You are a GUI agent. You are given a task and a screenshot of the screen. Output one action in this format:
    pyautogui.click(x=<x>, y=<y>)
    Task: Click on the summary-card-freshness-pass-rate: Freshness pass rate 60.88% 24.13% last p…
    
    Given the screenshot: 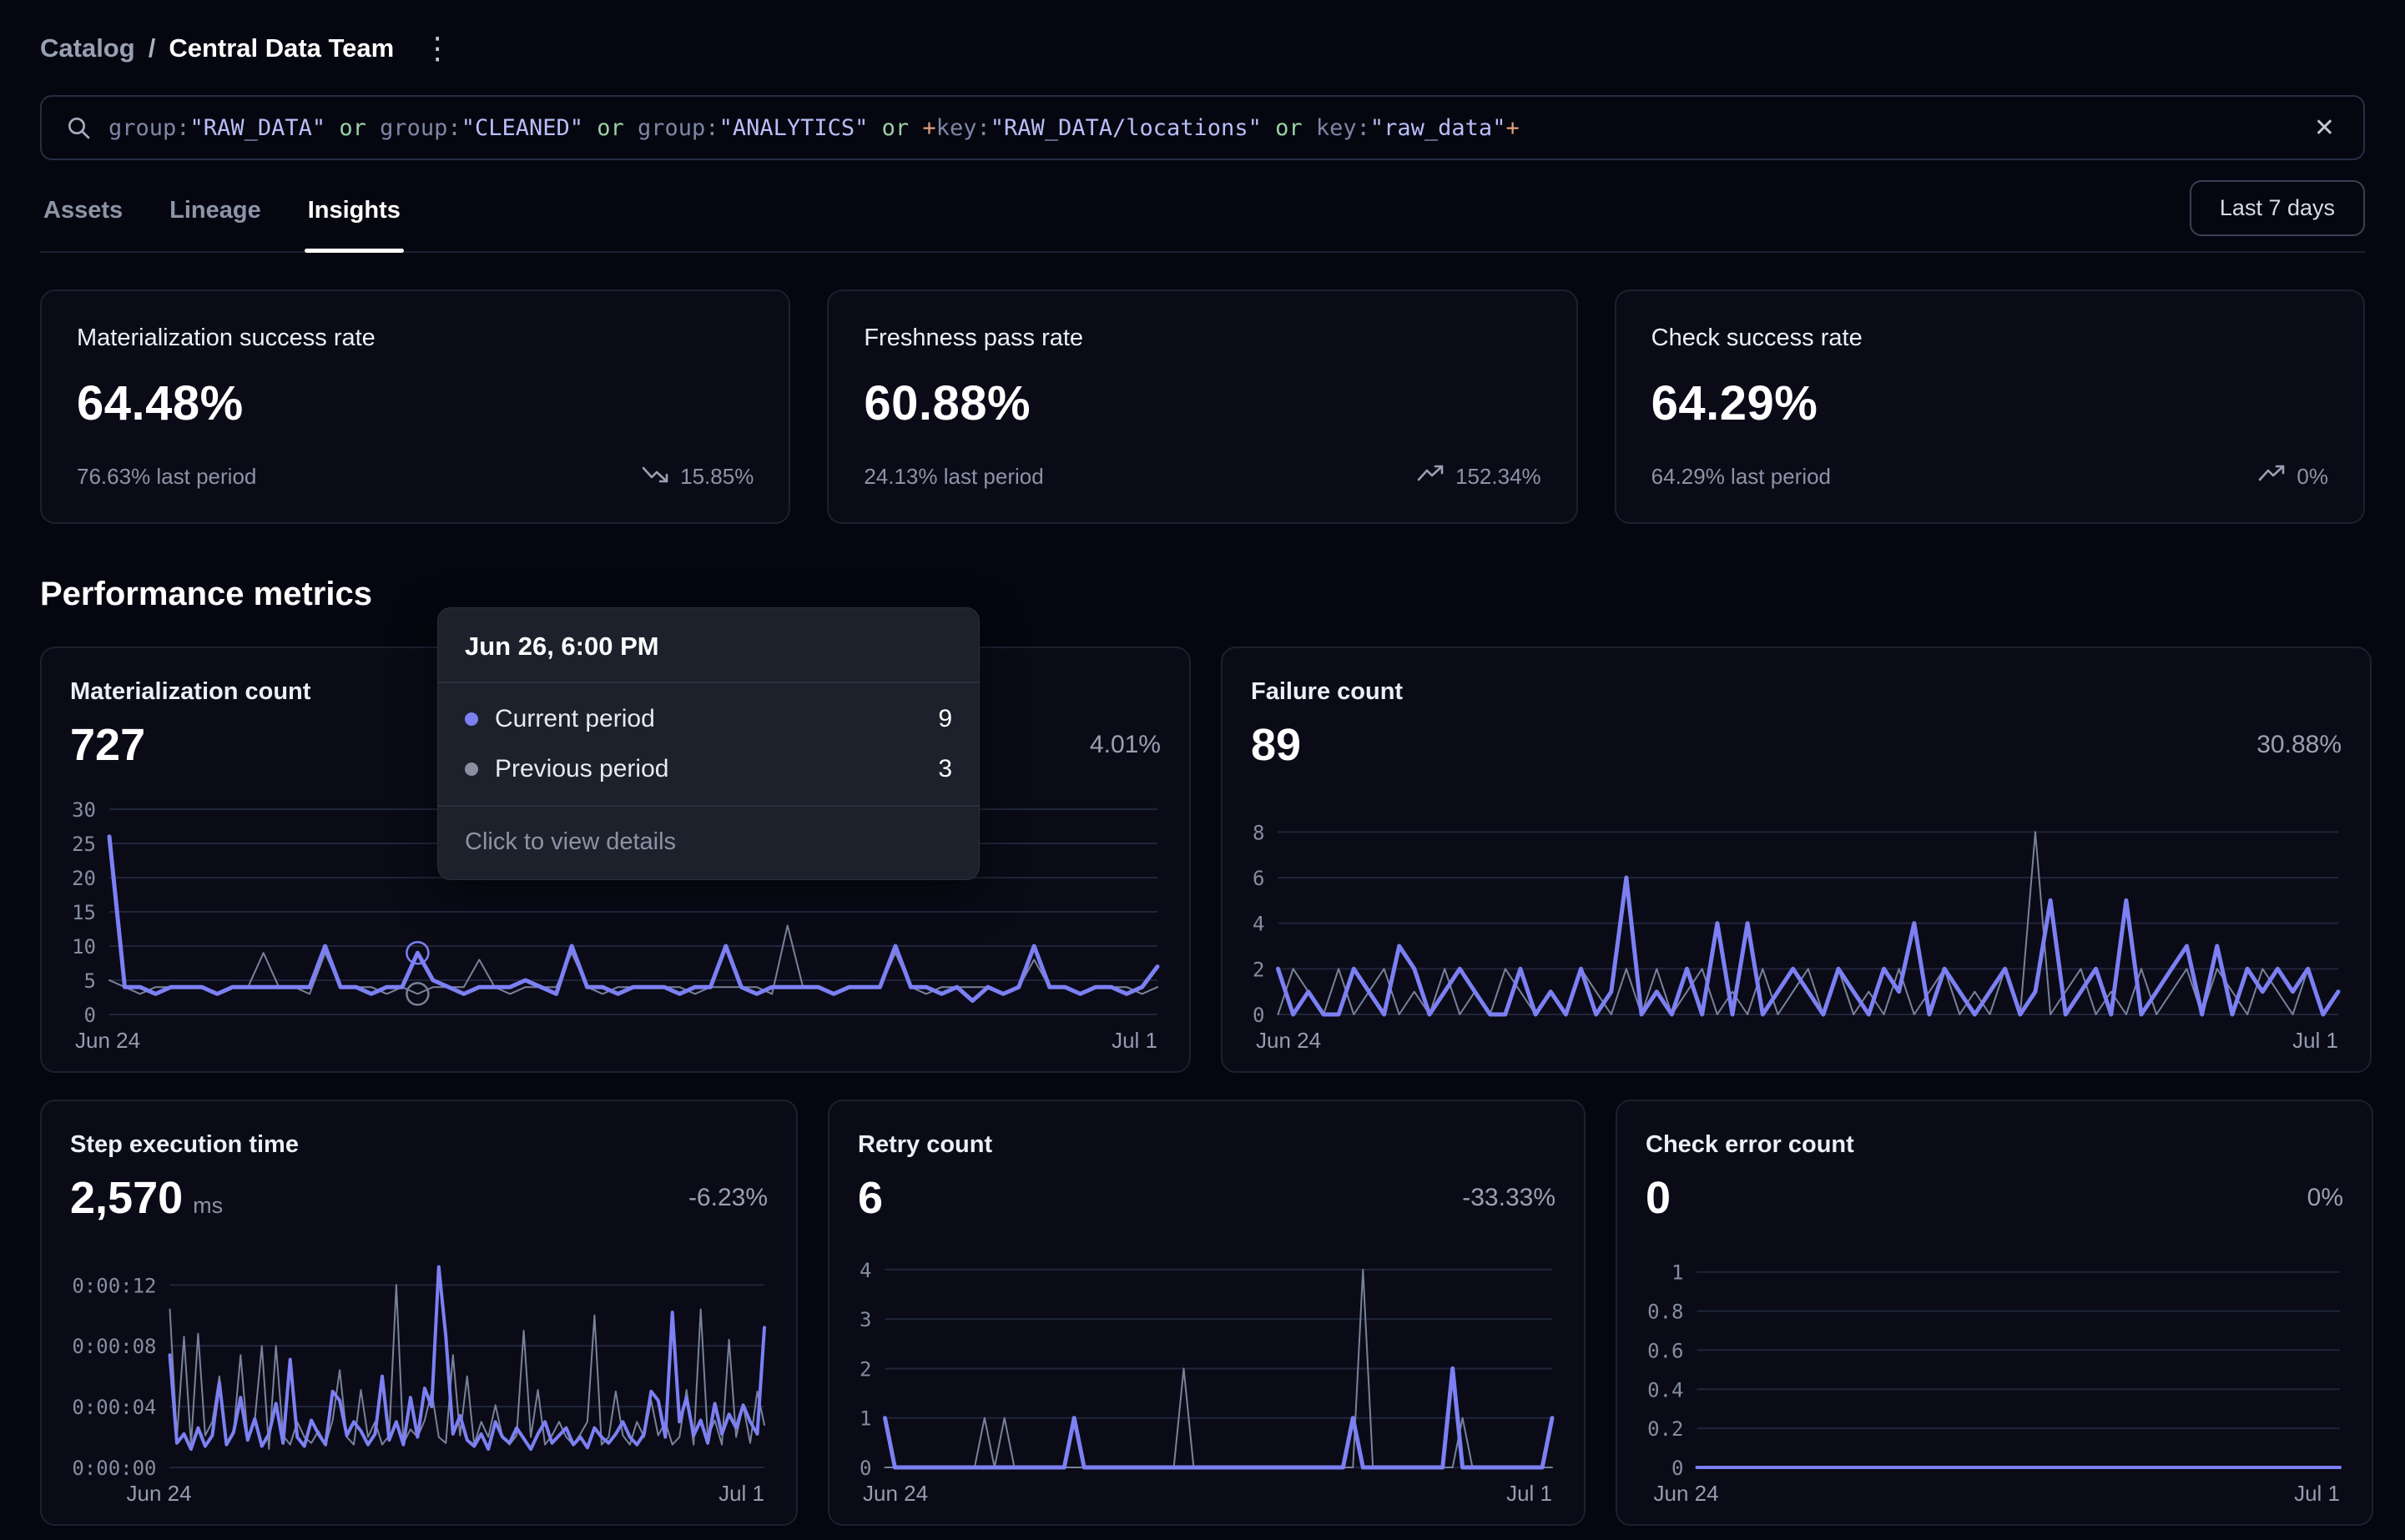 What is the action you would take?
    pyautogui.click(x=1202, y=406)
    